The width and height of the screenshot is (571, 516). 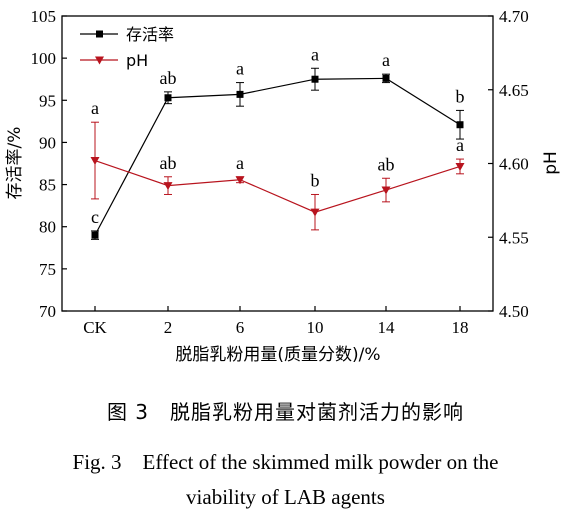 I want to click on y-tick-label: 90, so click(x=47, y=142).